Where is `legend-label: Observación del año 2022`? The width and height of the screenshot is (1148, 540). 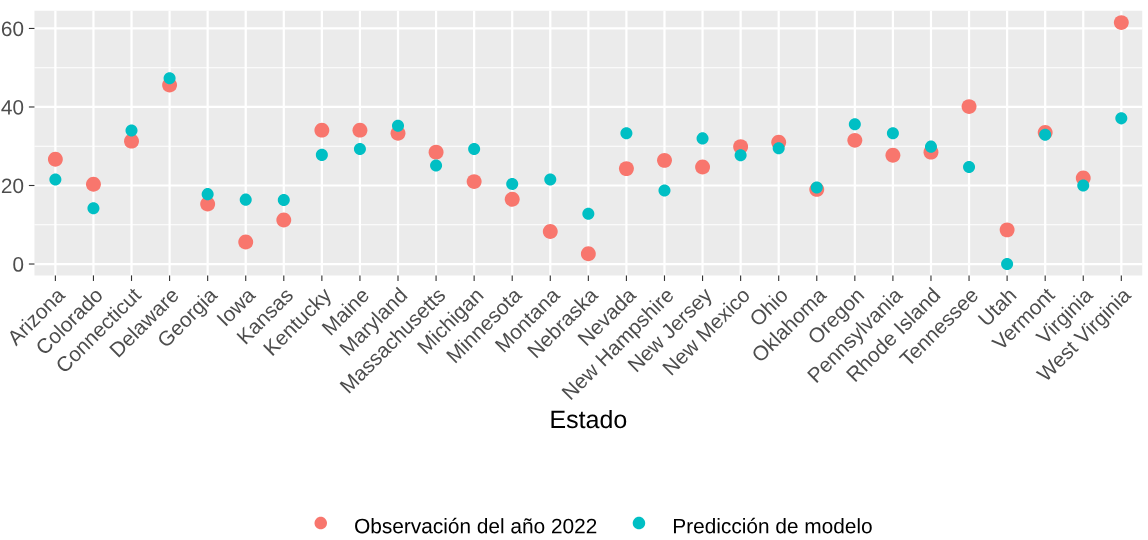 legend-label: Observación del año 2022 is located at coordinates (476, 525).